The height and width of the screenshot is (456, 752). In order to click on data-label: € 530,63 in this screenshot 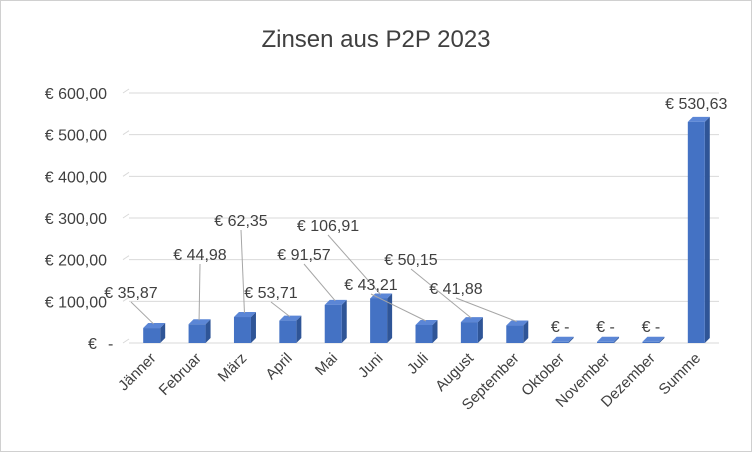, I will do `click(696, 104)`.